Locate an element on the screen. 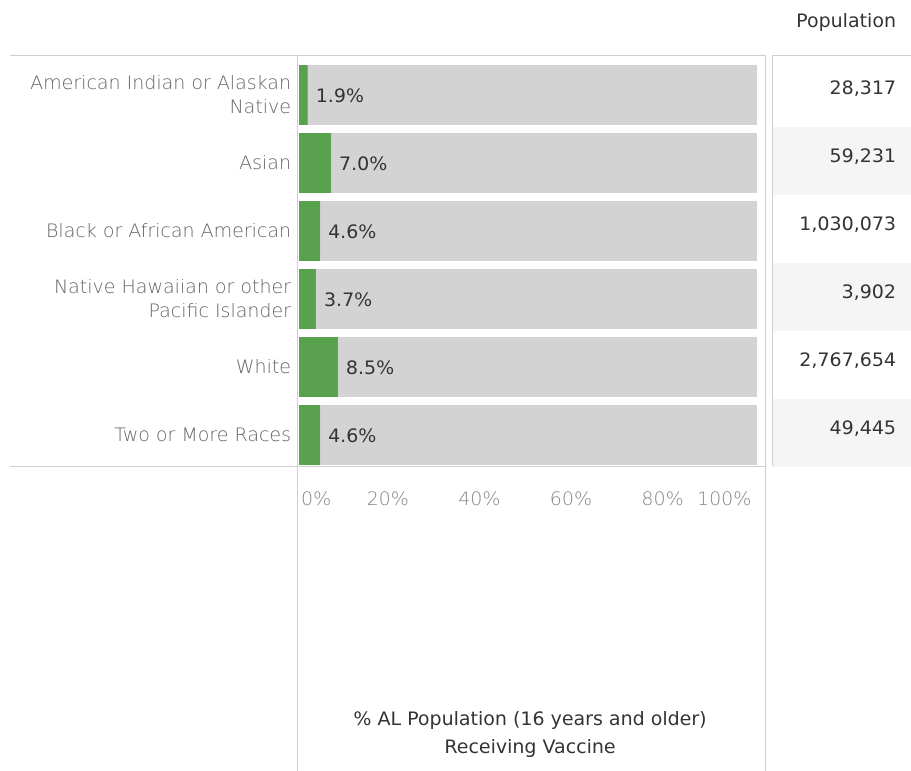 This screenshot has height=771, width=911. right-axis-line is located at coordinates (765, 413).